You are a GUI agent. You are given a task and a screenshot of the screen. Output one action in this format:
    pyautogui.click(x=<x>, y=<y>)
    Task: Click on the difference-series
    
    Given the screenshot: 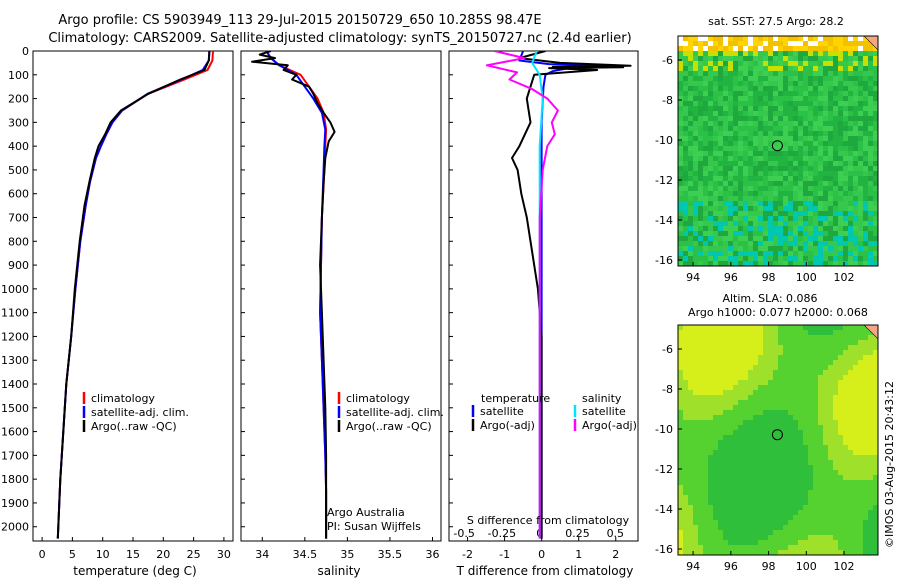 What is the action you would take?
    pyautogui.click(x=558, y=295)
    